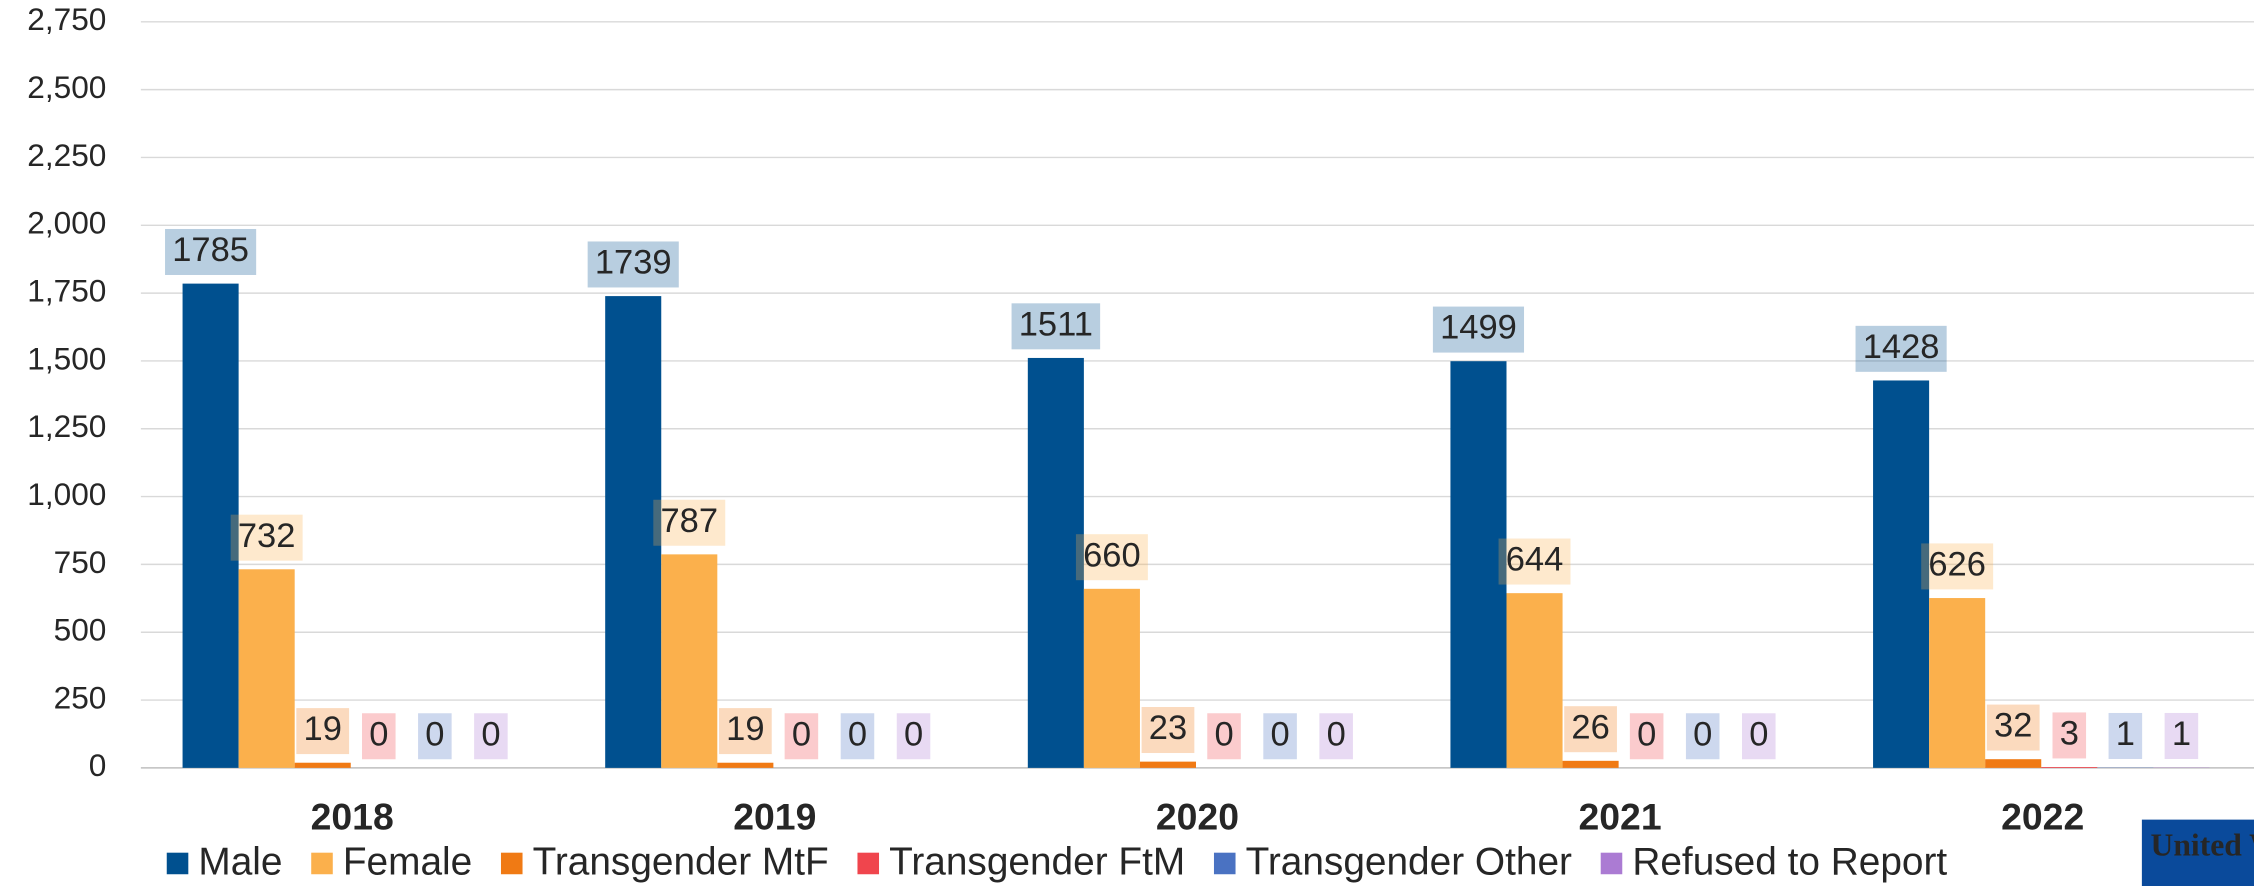 The height and width of the screenshot is (886, 2254). I want to click on data-label-text: 32, so click(2013, 726).